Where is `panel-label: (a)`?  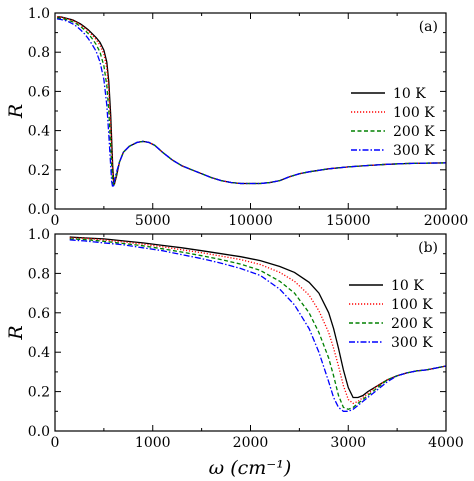 panel-label: (a) is located at coordinates (428, 27).